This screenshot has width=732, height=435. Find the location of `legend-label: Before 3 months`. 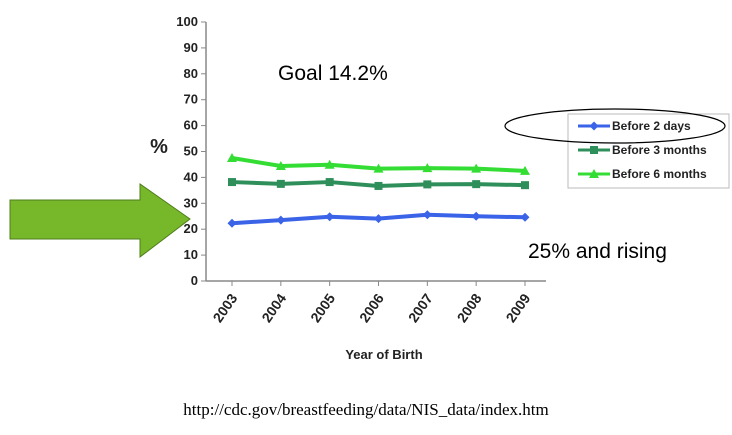

legend-label: Before 3 months is located at coordinates (659, 150).